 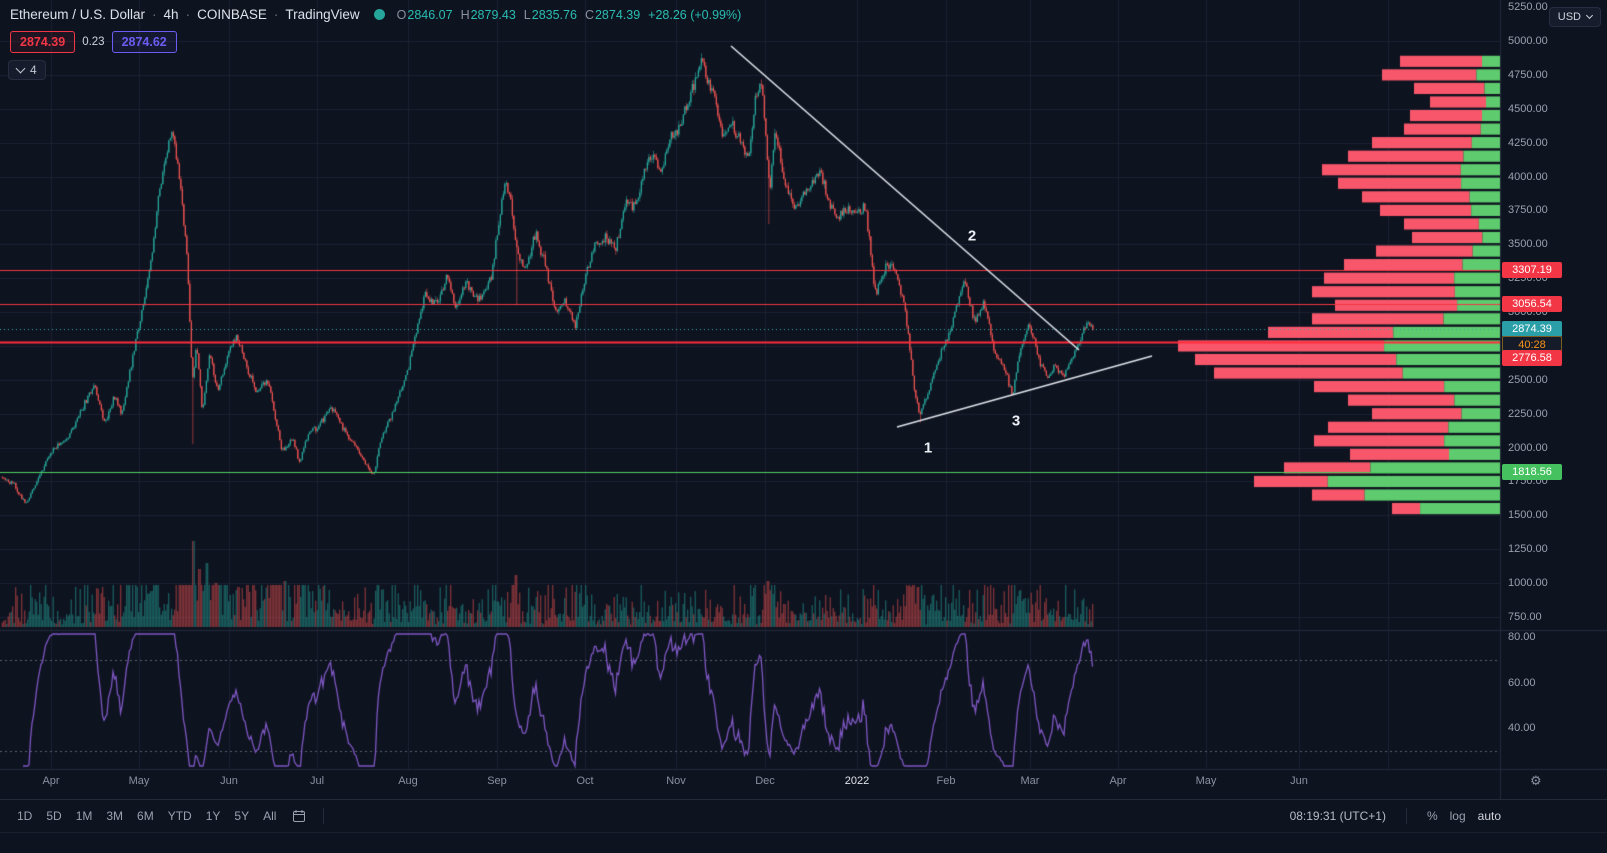 I want to click on currency-selector: USD, so click(x=1574, y=17).